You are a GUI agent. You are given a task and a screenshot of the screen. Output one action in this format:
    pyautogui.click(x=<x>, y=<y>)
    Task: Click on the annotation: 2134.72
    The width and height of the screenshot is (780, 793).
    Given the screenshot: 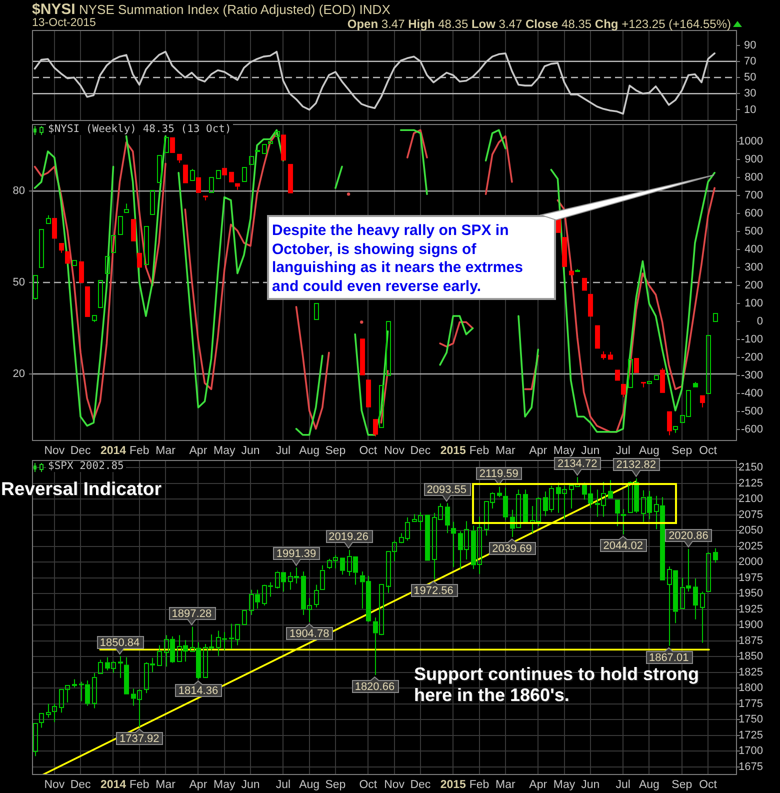 What is the action you would take?
    pyautogui.click(x=577, y=464)
    